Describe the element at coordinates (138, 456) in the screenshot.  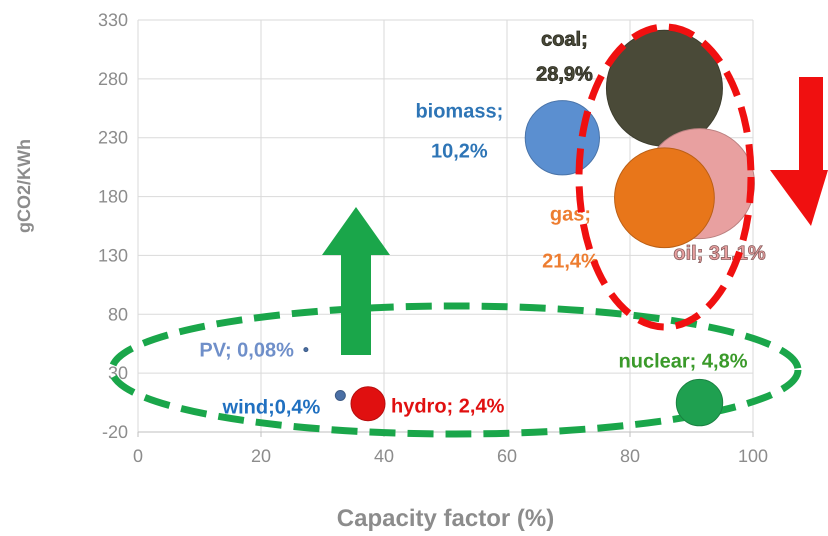
I see `x-tick-label: 0` at that location.